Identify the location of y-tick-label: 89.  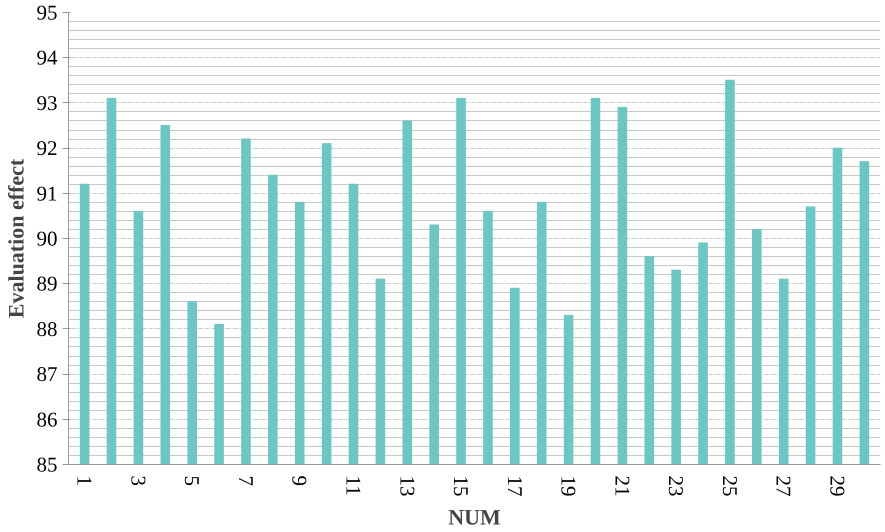
(47, 284).